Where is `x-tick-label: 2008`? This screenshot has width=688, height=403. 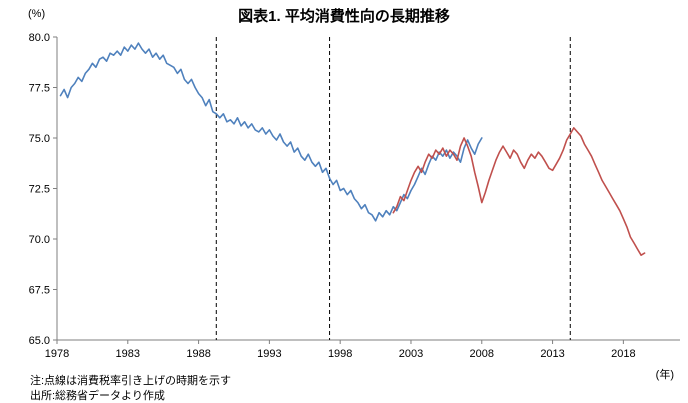 x-tick-label: 2008 is located at coordinates (482, 354).